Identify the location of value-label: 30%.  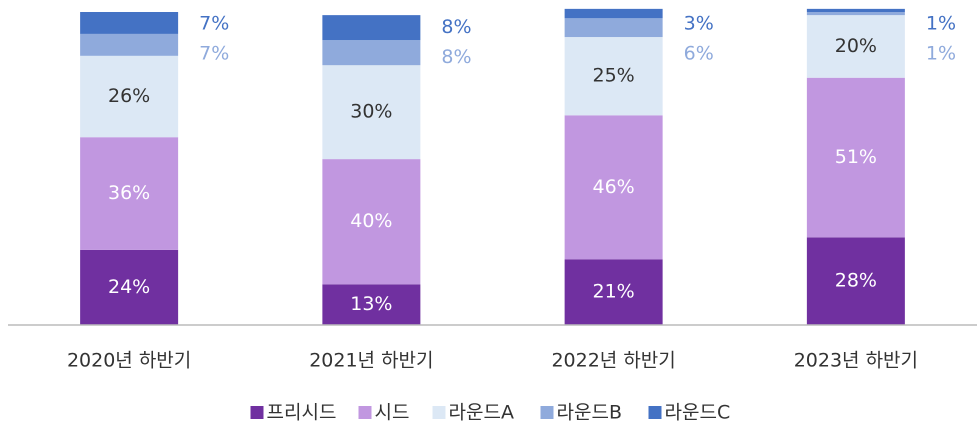
(371, 112).